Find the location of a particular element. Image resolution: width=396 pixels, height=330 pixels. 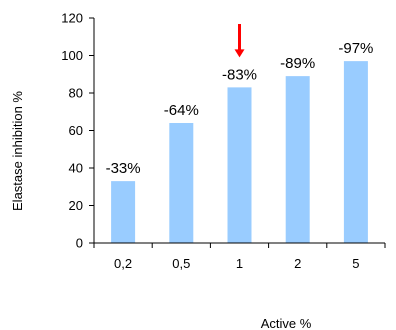

y-tick-label: 40 is located at coordinates (76, 168).